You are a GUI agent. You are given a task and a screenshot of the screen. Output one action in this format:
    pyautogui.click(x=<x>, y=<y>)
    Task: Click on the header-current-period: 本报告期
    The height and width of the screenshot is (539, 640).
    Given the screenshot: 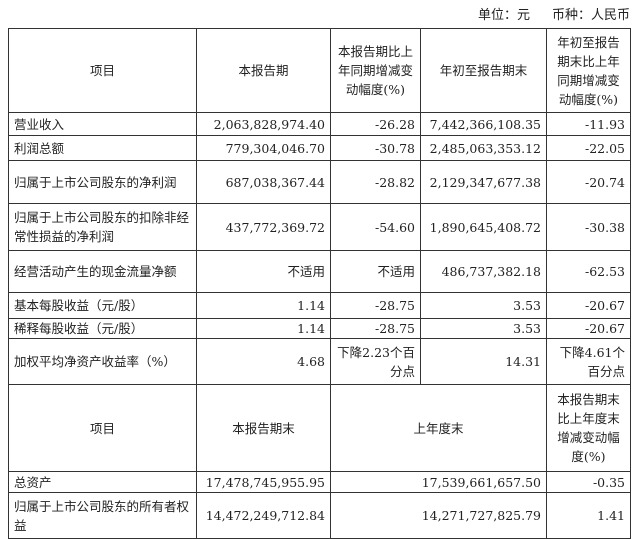 What is the action you would take?
    pyautogui.click(x=263, y=70)
    